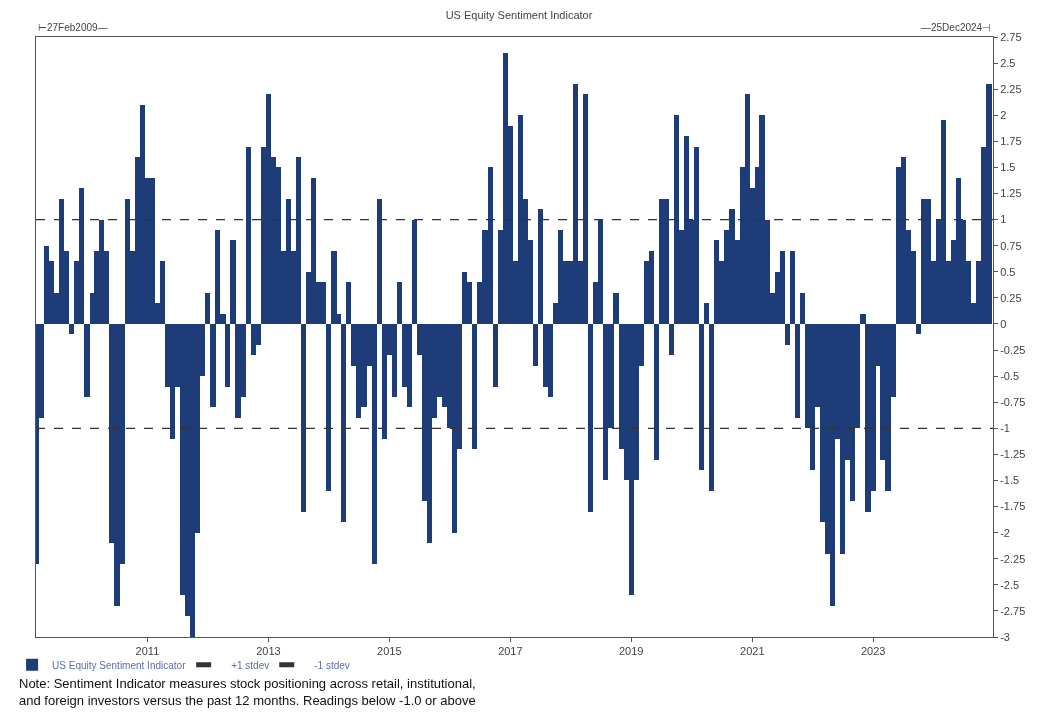  I want to click on x-tick-label: 2011, so click(147, 651).